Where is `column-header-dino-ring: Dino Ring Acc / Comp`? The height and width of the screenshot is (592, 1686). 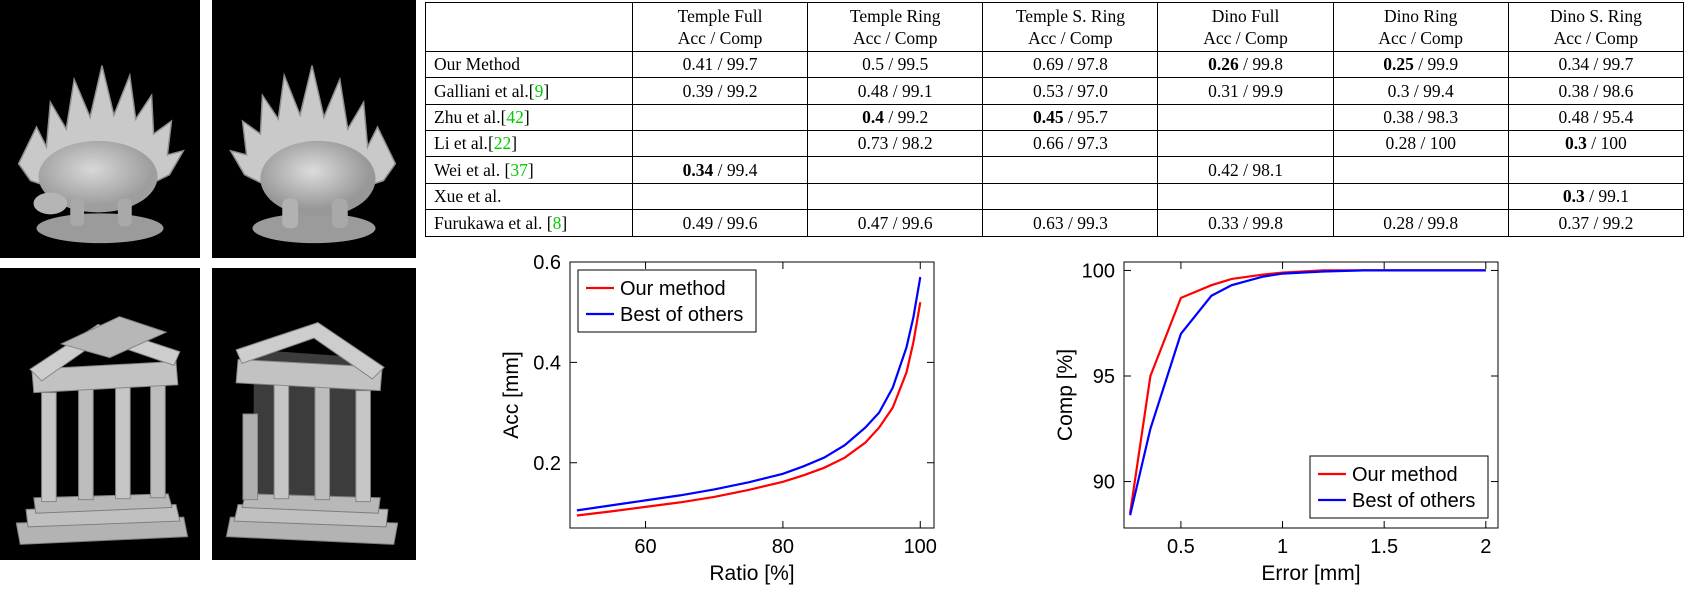
column-header-dino-ring: Dino Ring Acc / Comp is located at coordinates (1420, 27).